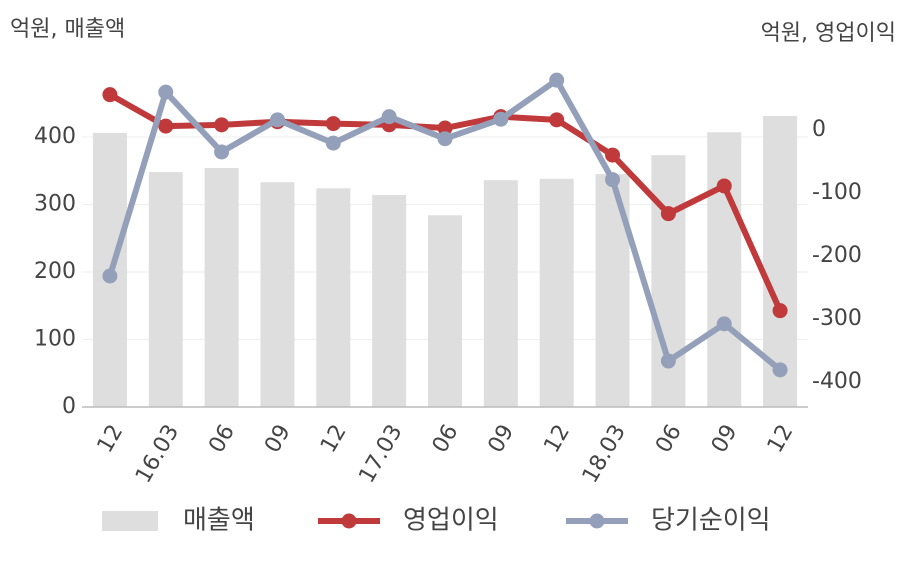 This screenshot has width=908, height=580. I want to click on y2-tick-label: 0, so click(819, 129).